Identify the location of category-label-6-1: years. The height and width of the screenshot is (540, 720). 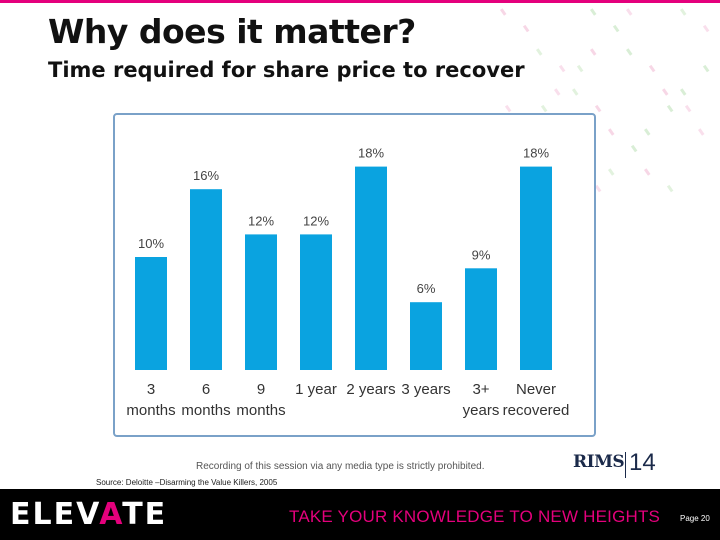
(481, 410).